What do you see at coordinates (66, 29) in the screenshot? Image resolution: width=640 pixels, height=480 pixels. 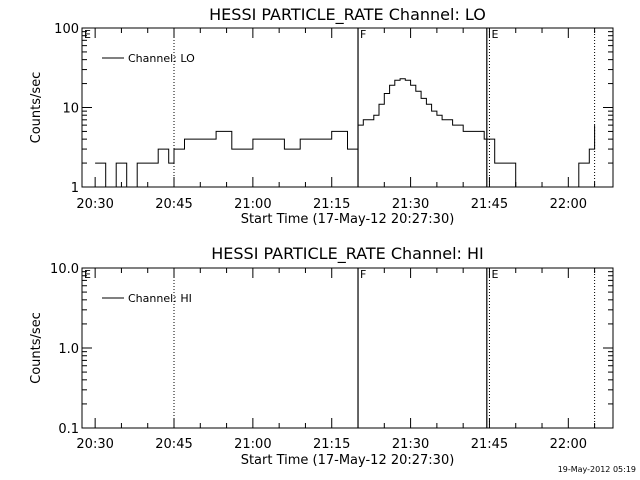 I see `y-tick-label: 100` at bounding box center [66, 29].